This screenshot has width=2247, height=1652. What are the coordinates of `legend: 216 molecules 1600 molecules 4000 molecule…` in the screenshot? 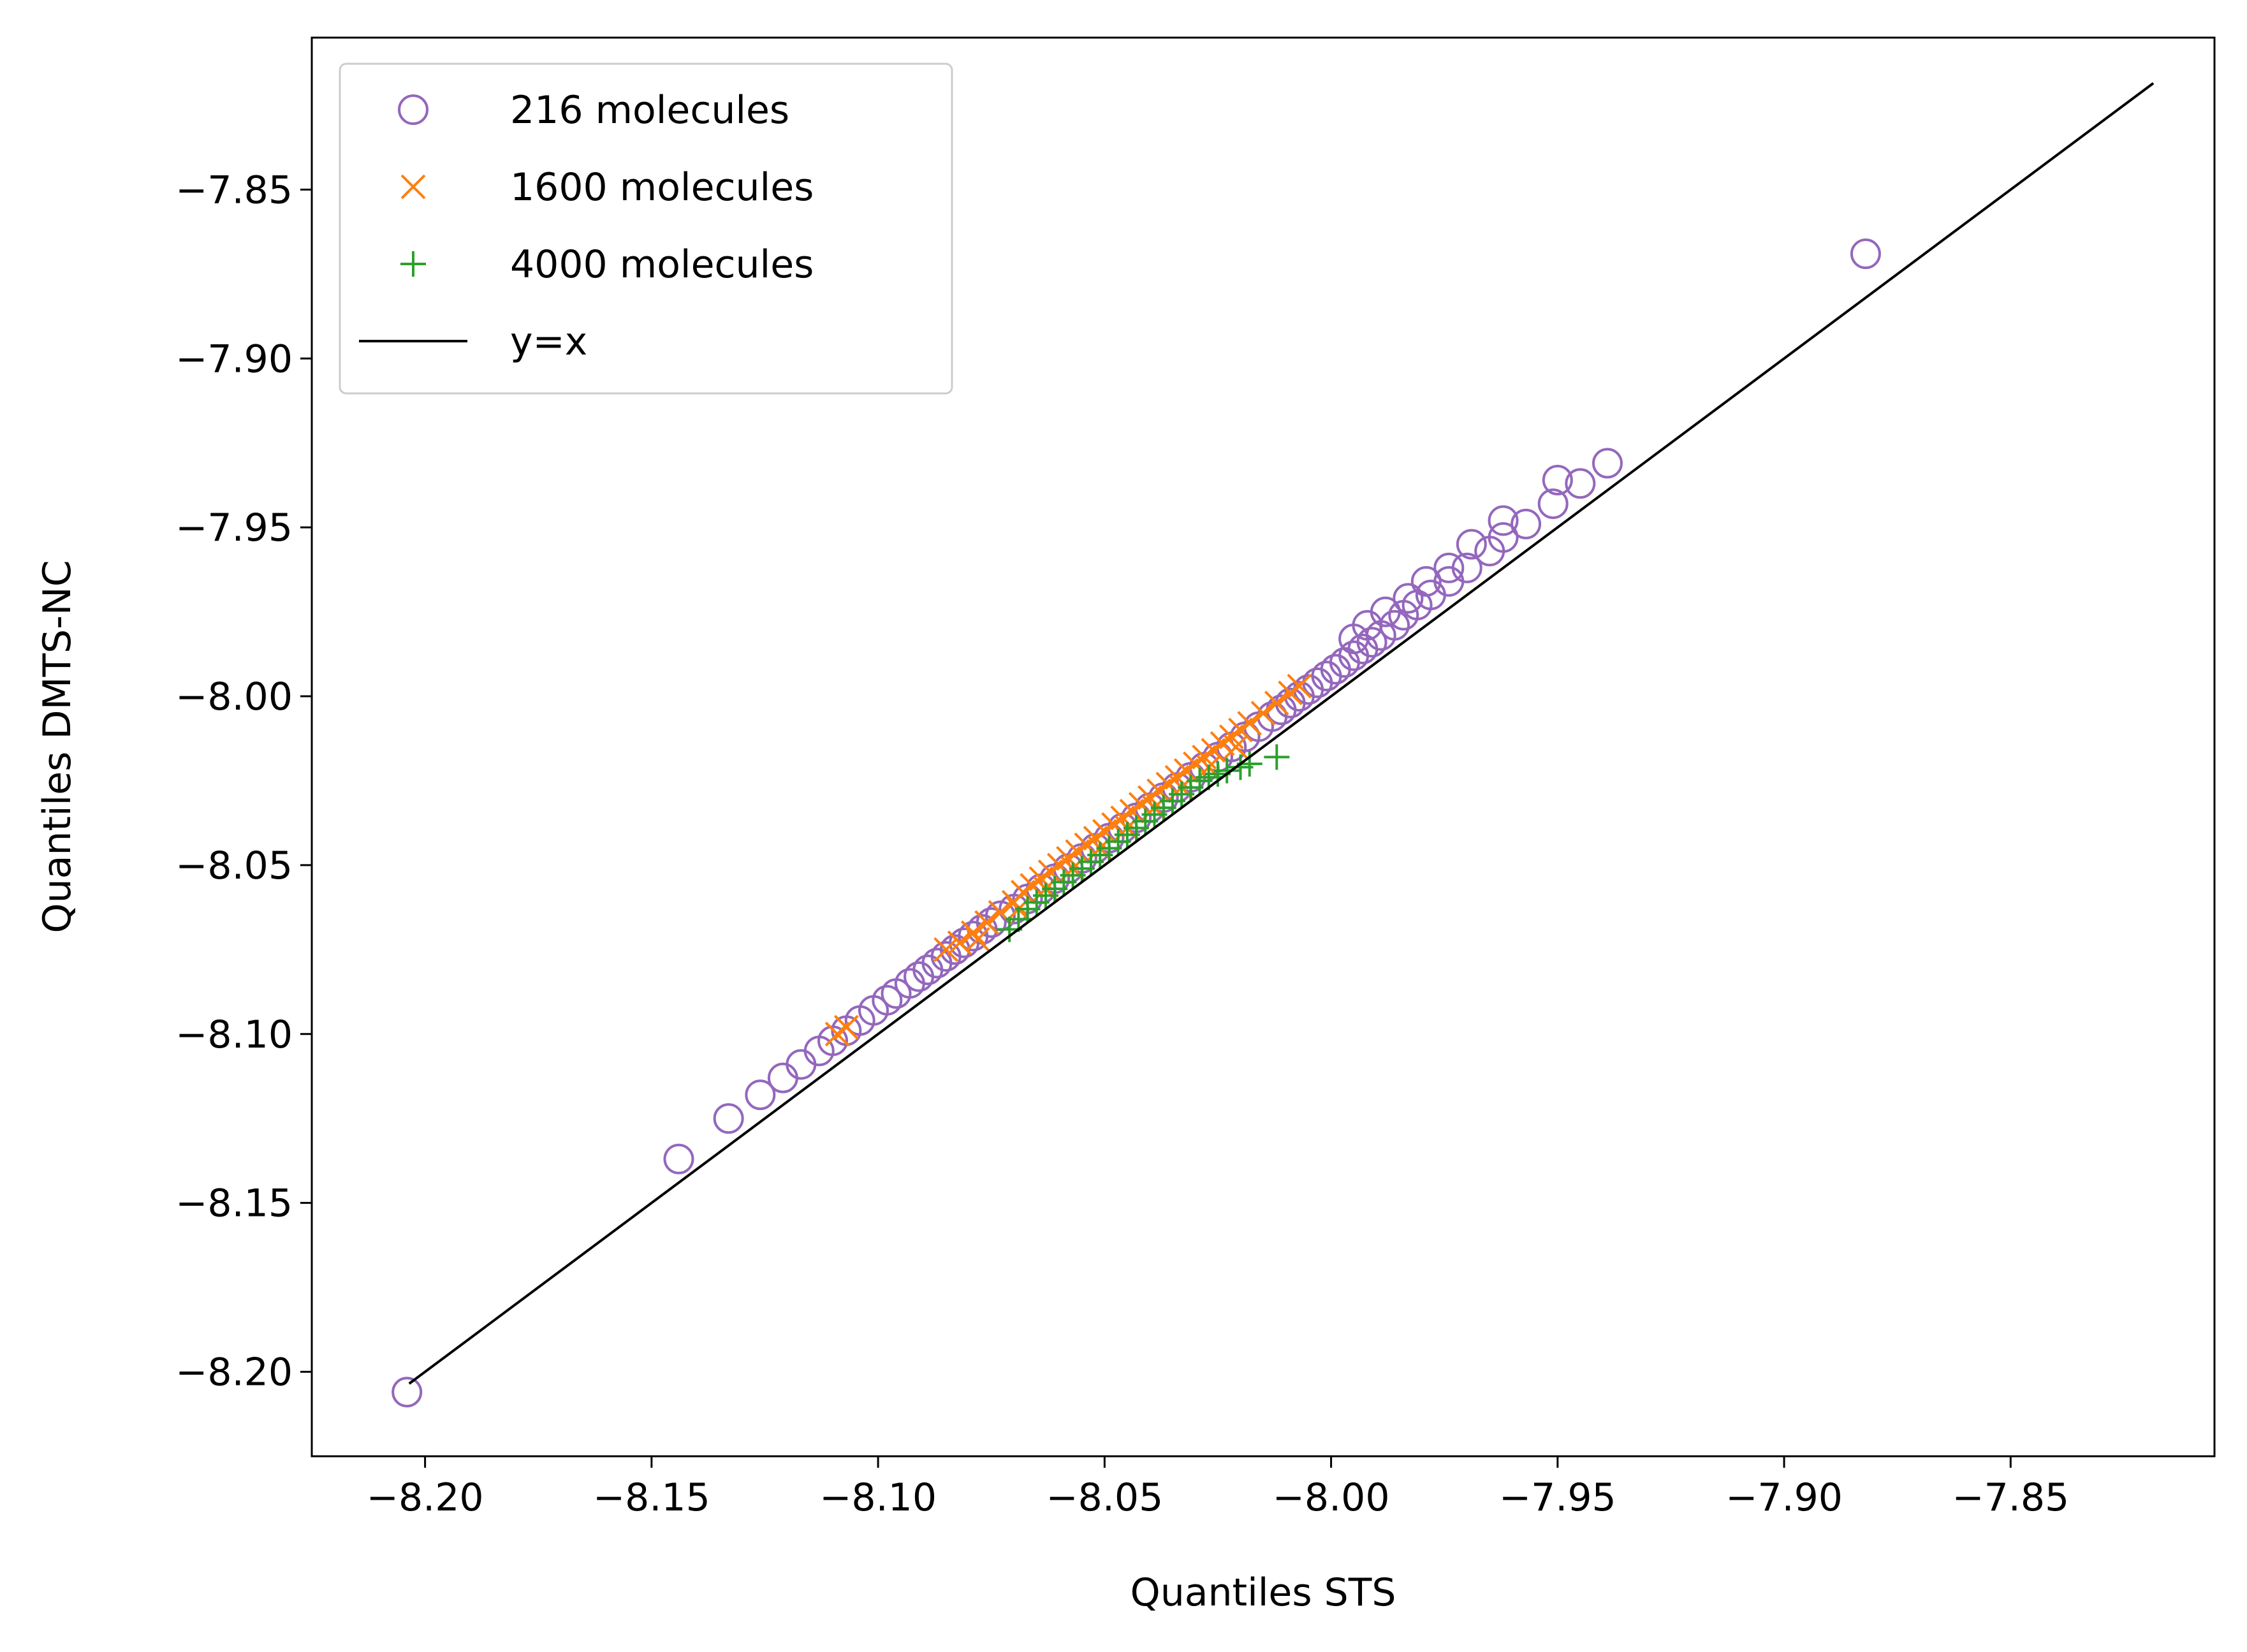 It's located at (646, 229).